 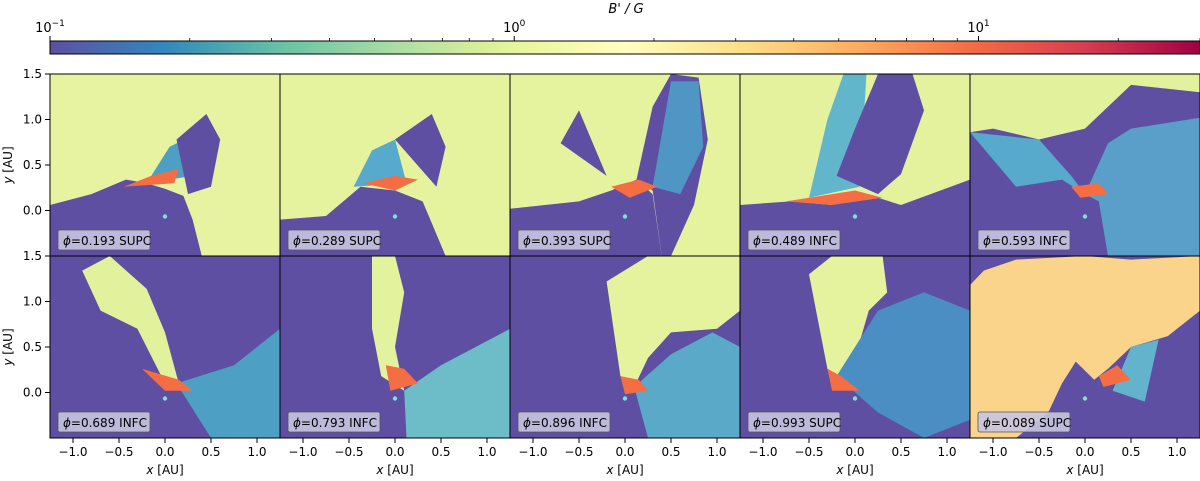 What do you see at coordinates (335, 423) in the screenshot?
I see `phase-label: ϕ=0.793 INFC` at bounding box center [335, 423].